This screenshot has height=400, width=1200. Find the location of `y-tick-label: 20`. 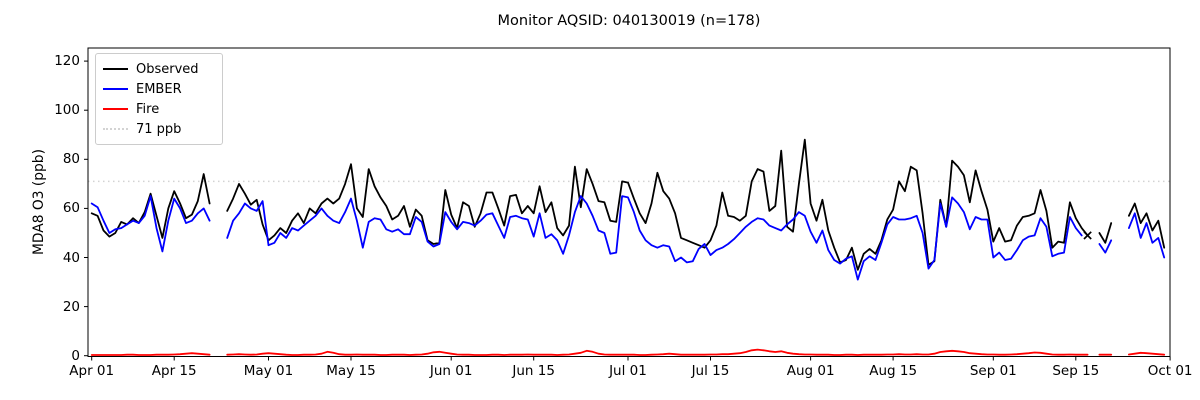

y-tick-label: 20 is located at coordinates (71, 306).